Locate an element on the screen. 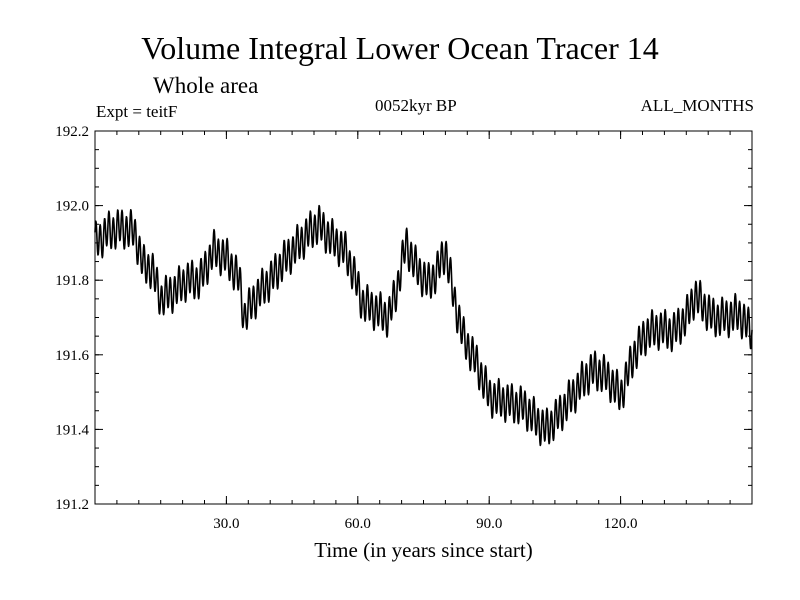 Image resolution: width=800 pixels, height=600 pixels. y-tick-label: 191.6 is located at coordinates (72, 356).